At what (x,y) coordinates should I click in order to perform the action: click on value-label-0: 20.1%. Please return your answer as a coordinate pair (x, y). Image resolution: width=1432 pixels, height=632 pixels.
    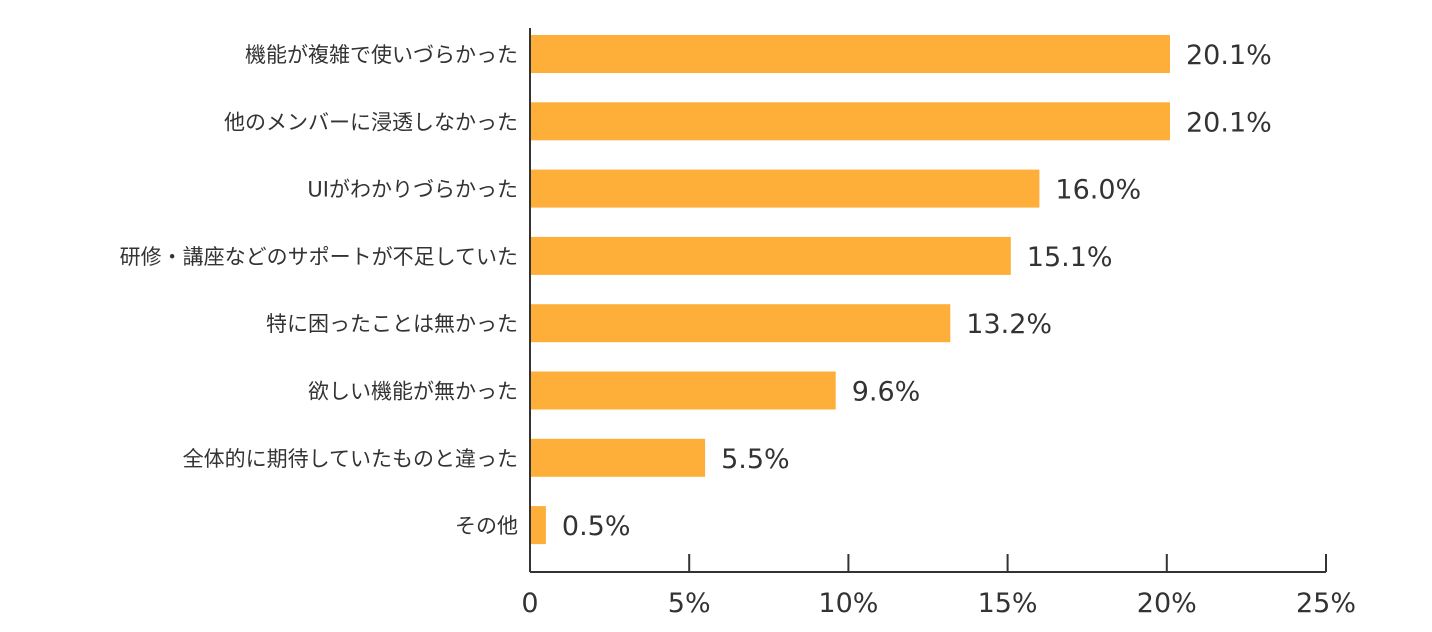
    Looking at the image, I should click on (1229, 55).